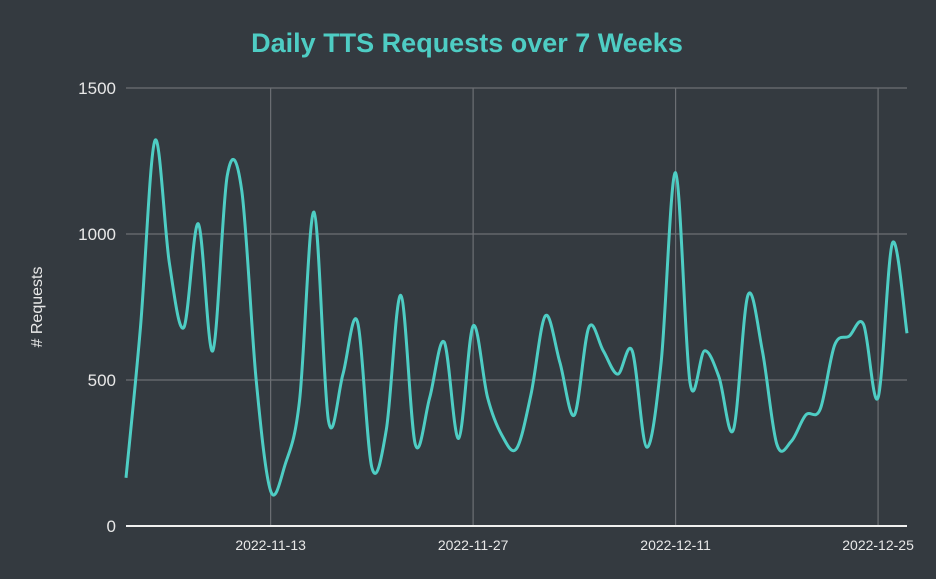 Image resolution: width=936 pixels, height=579 pixels. Describe the element at coordinates (37, 307) in the screenshot. I see `y-axis-label: # Requests` at that location.